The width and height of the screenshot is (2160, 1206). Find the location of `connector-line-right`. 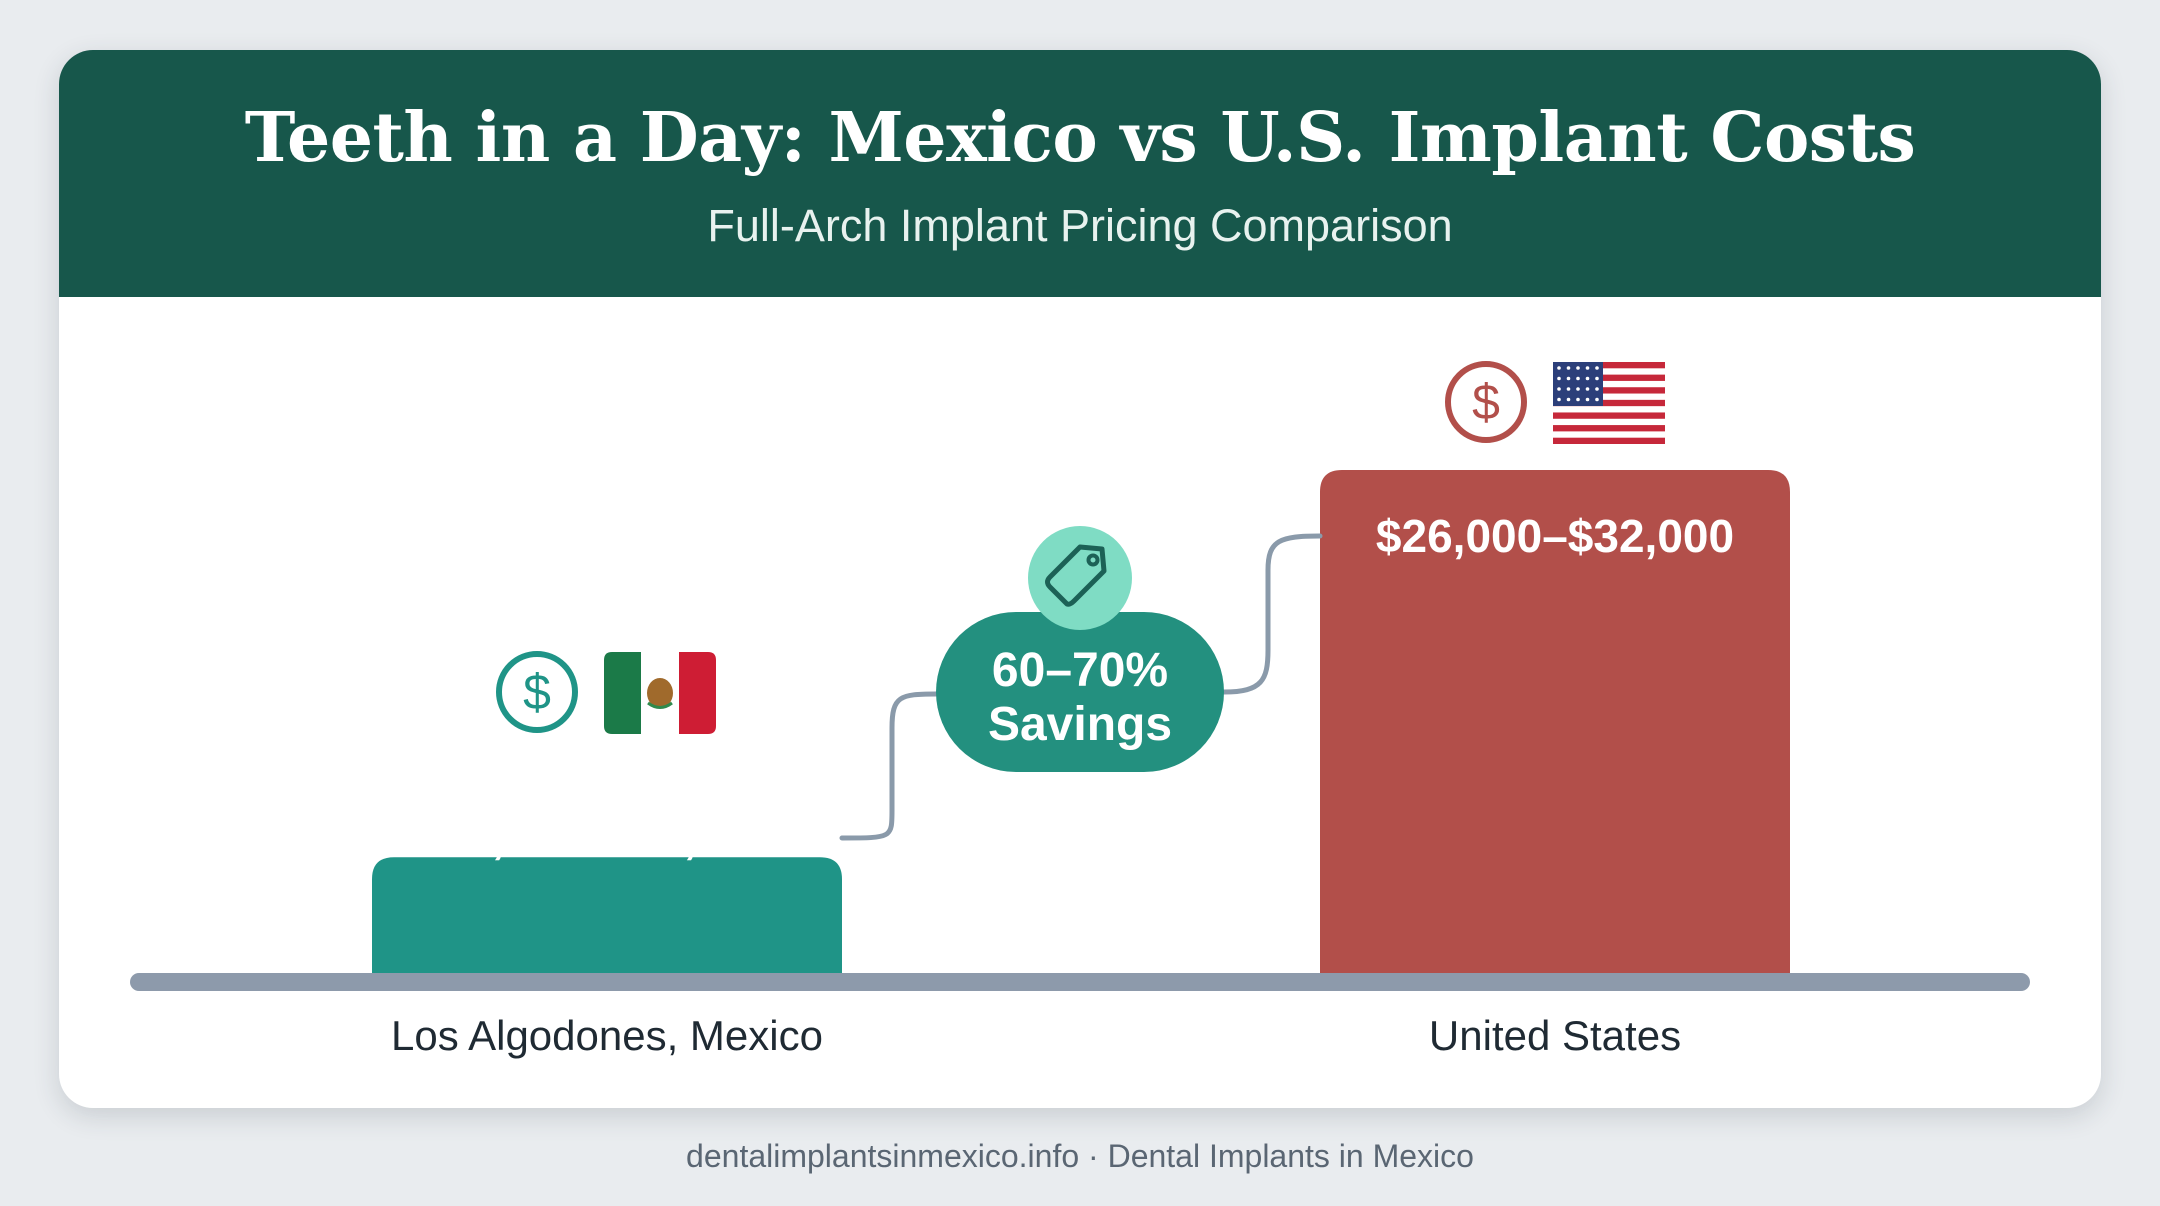

connector-line-right is located at coordinates (1272, 614).